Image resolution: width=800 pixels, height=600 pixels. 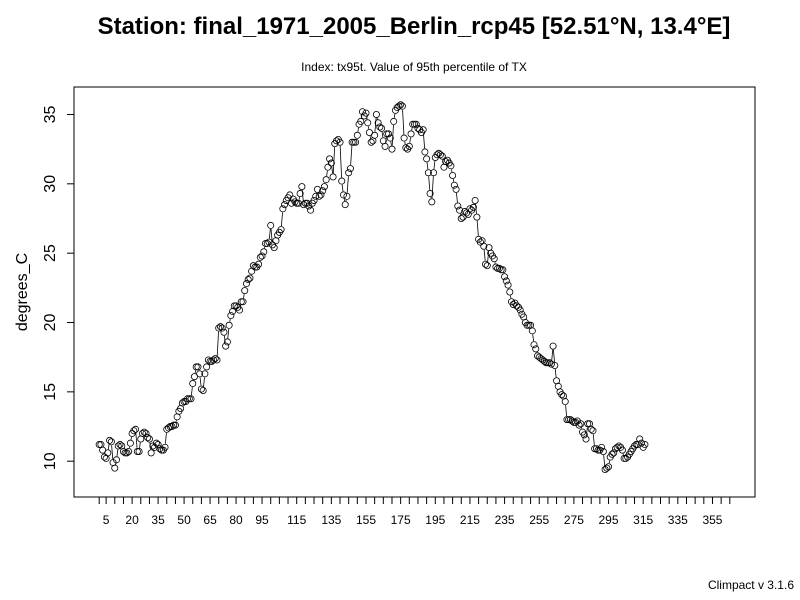 I want to click on y-axis-label: degrees_C, so click(x=22, y=292).